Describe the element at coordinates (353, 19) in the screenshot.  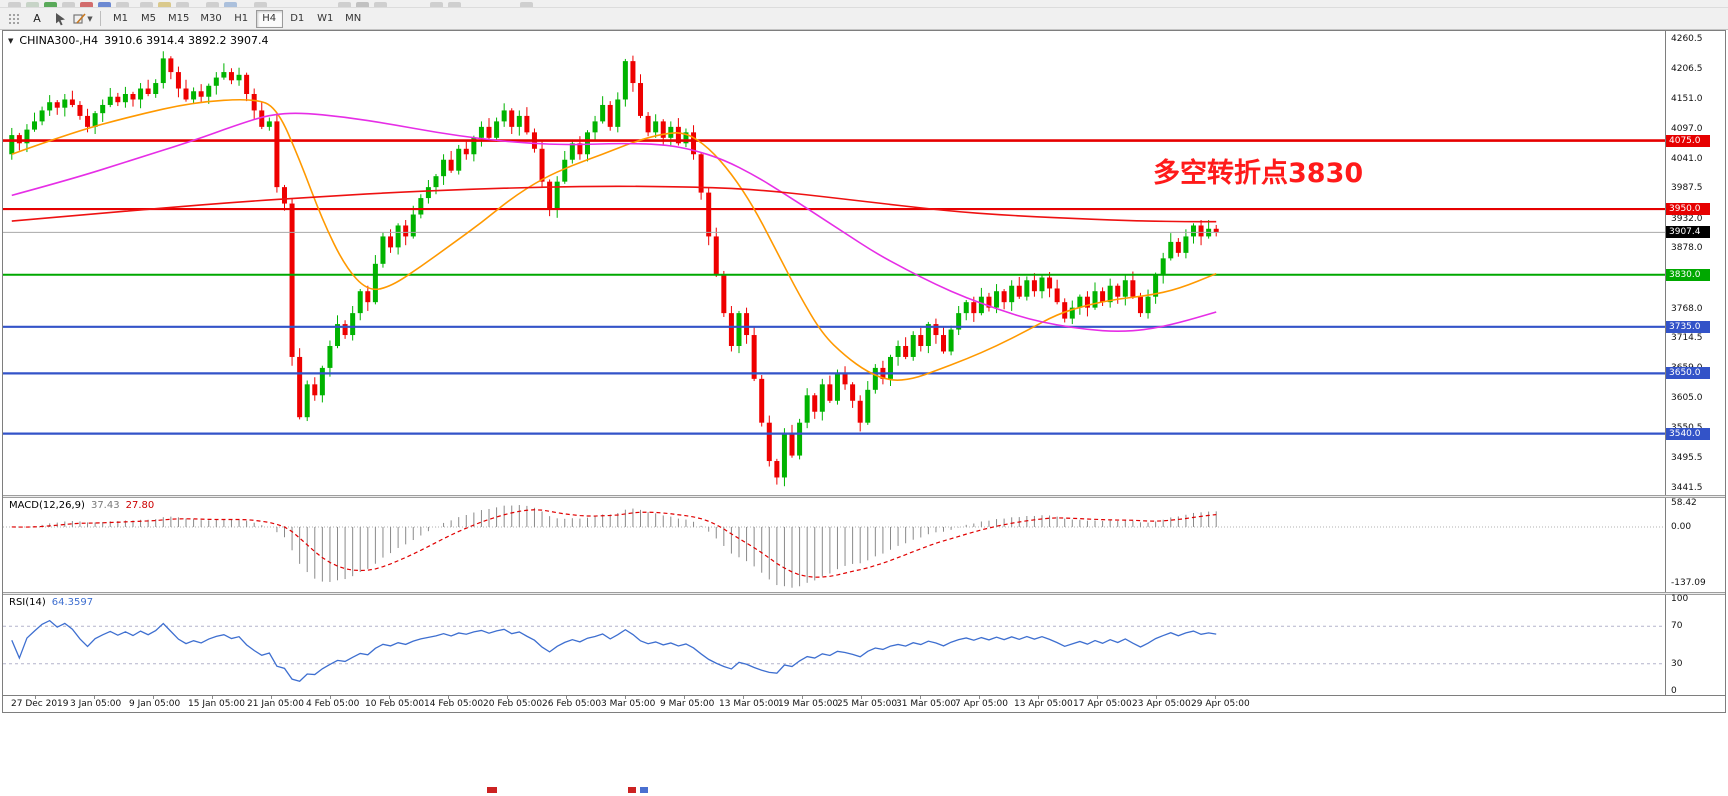
I see `timeframe-button-mn: MN` at that location.